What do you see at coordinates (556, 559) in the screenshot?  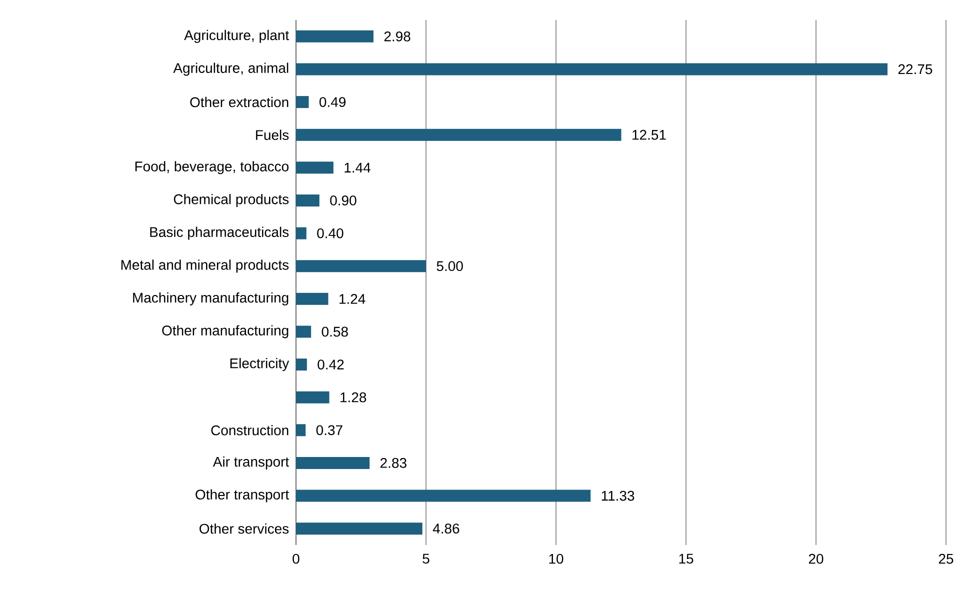 I see `x-tick-label: 10` at bounding box center [556, 559].